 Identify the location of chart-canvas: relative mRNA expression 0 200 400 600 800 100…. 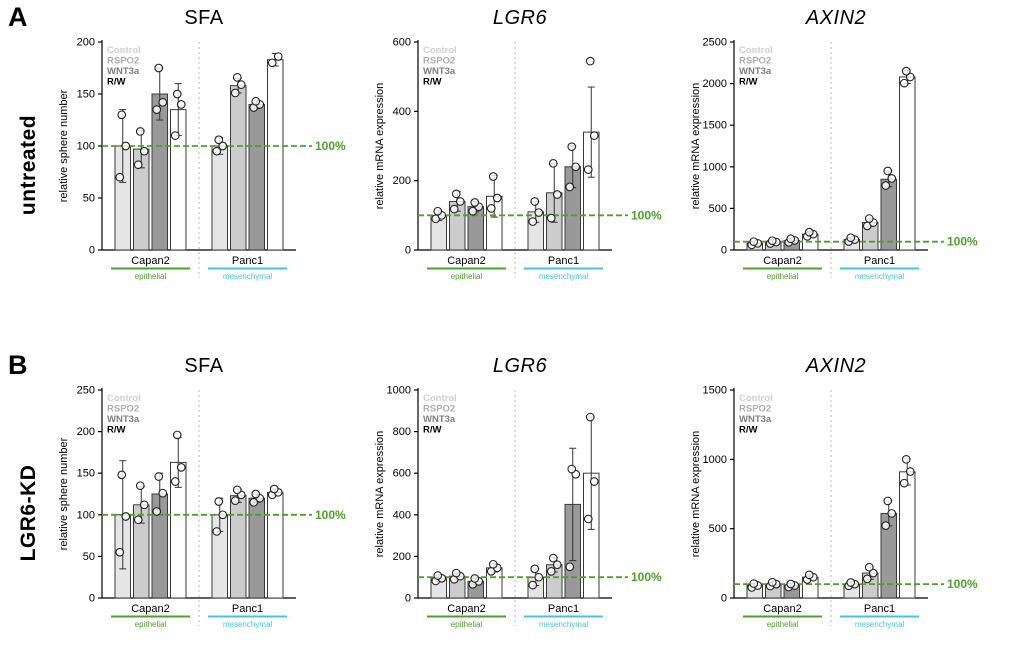
(518, 507).